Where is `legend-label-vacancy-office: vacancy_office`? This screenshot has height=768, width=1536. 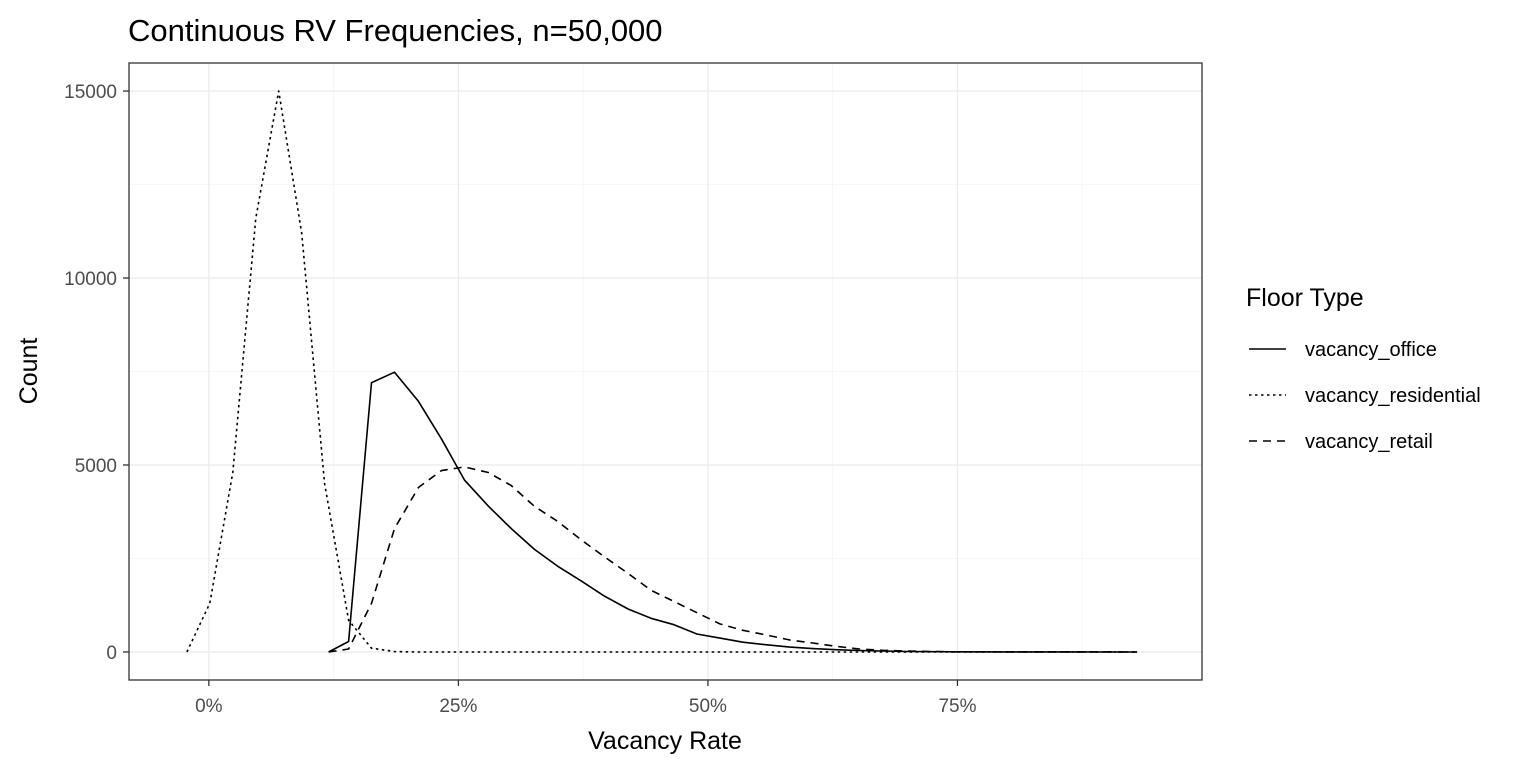
legend-label-vacancy-office: vacancy_office is located at coordinates (1371, 350).